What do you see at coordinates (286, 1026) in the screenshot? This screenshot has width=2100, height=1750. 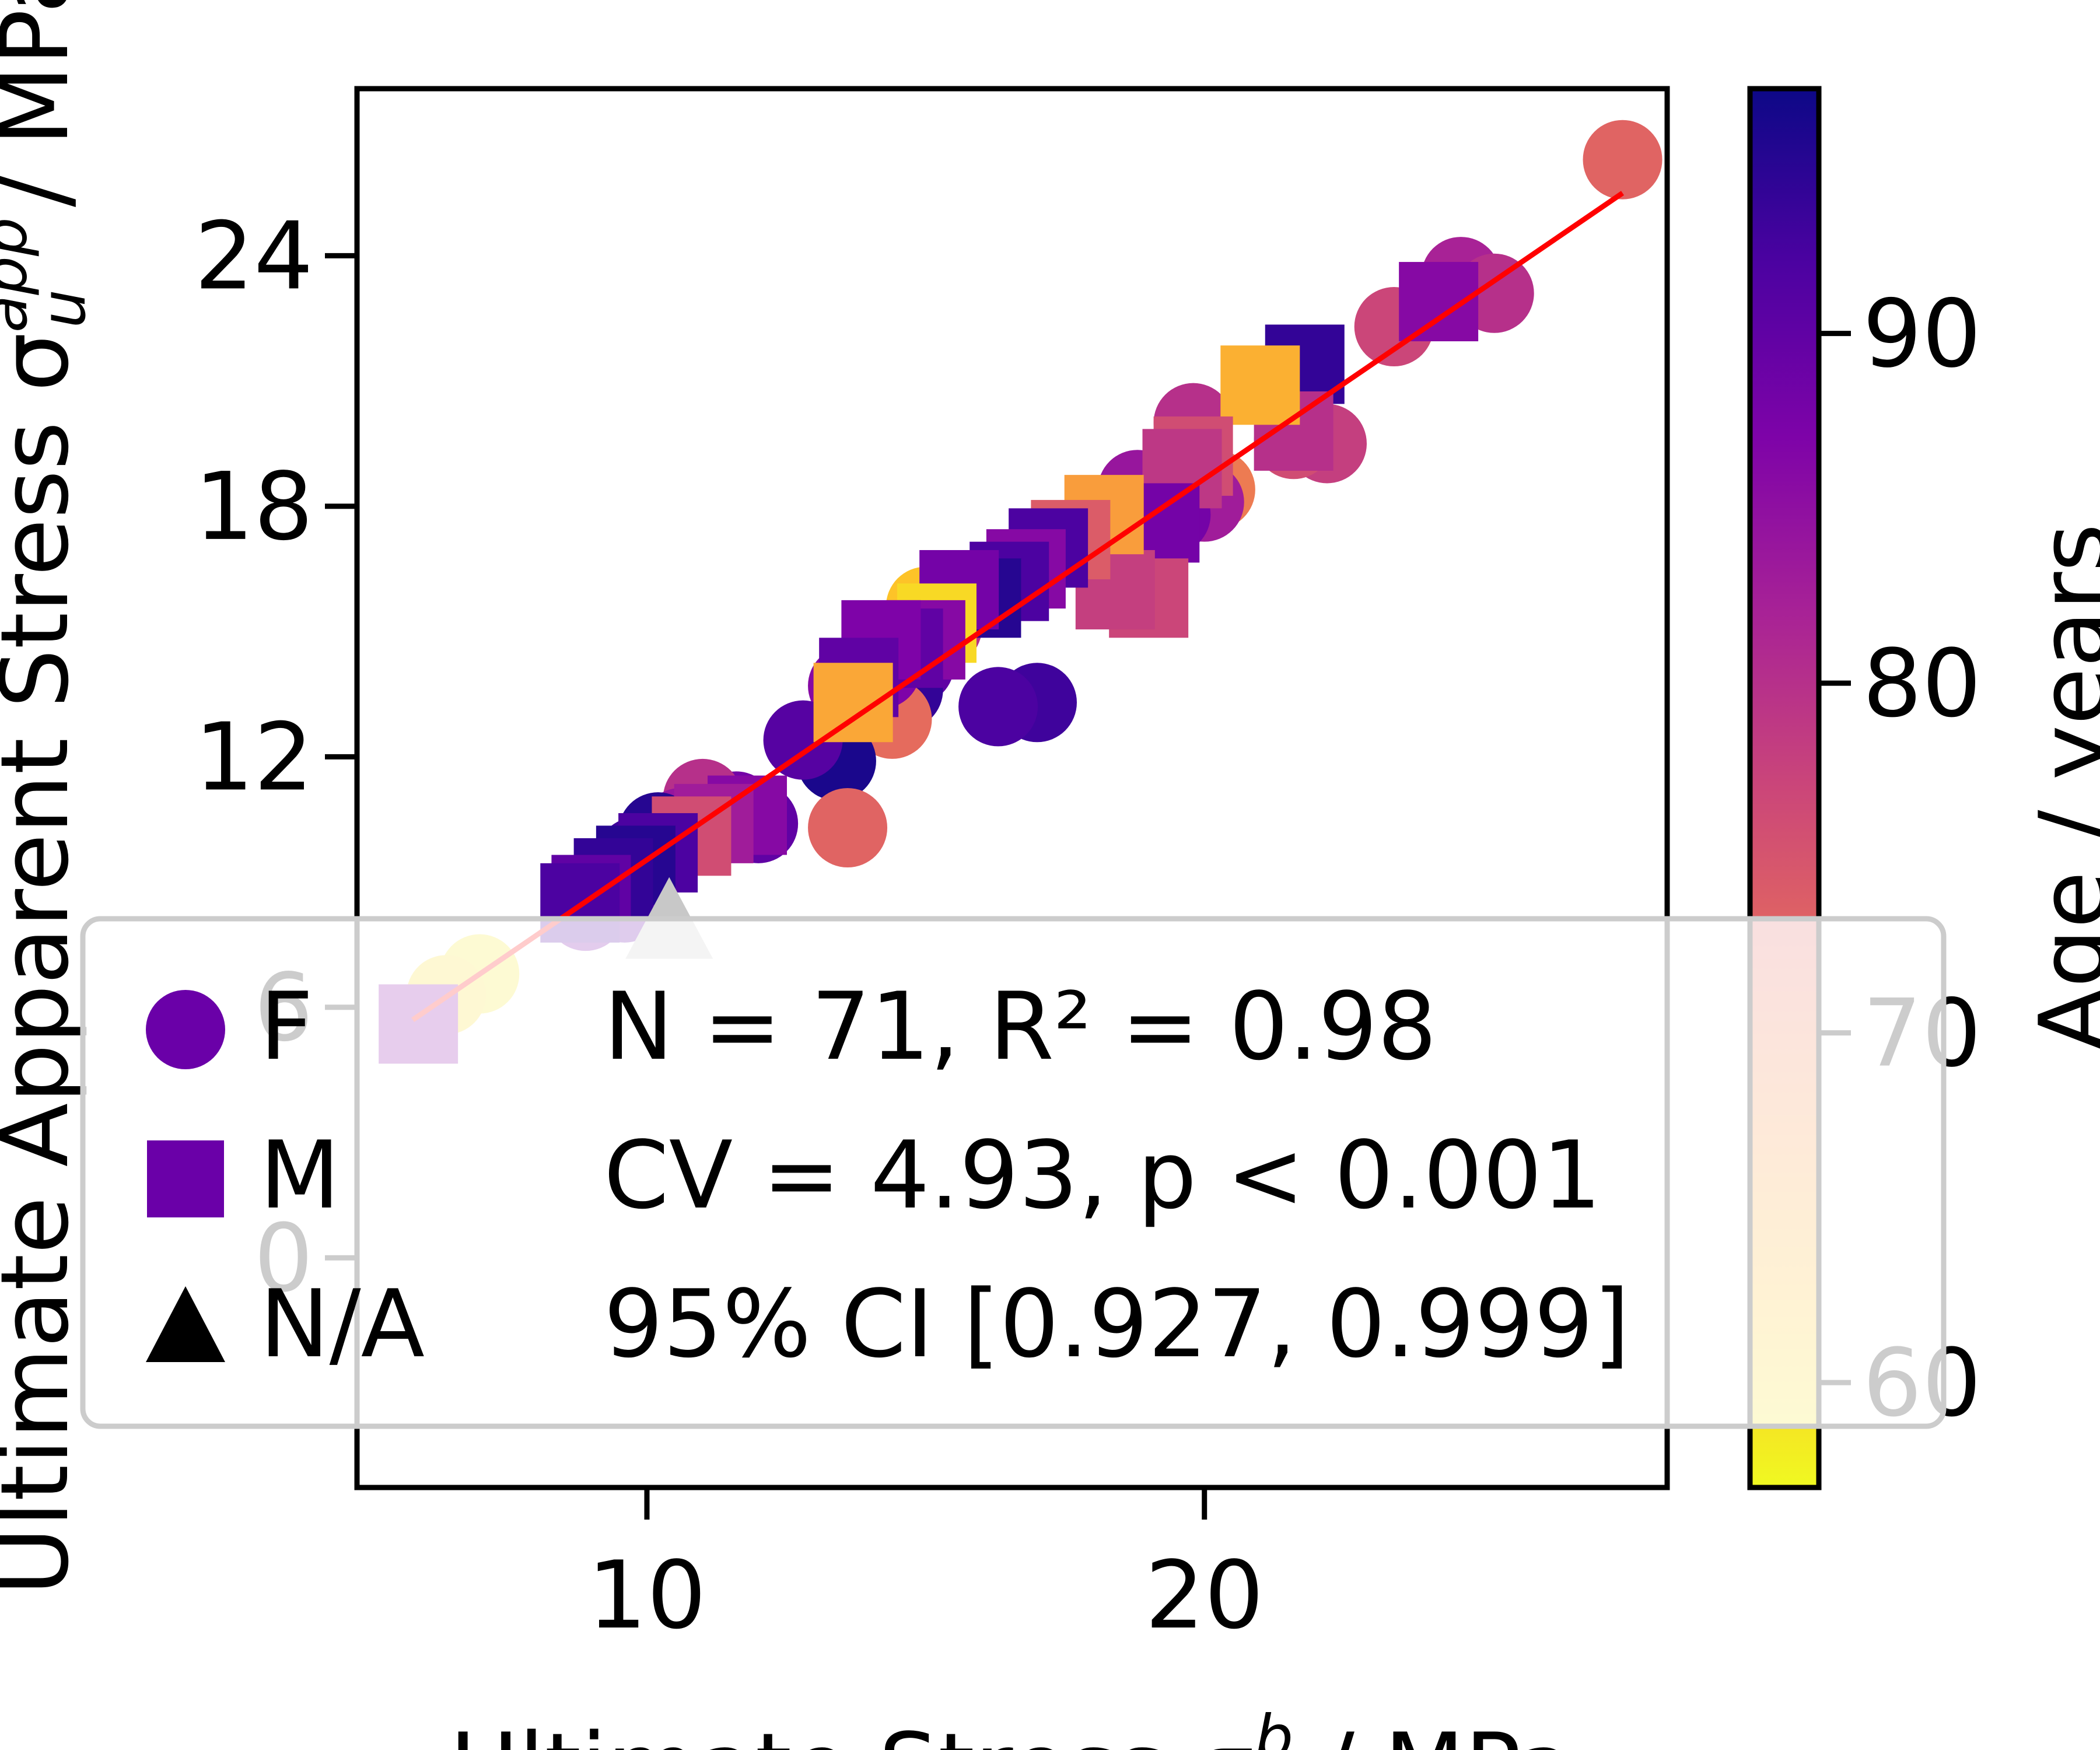 I see `legend-label-f: F` at bounding box center [286, 1026].